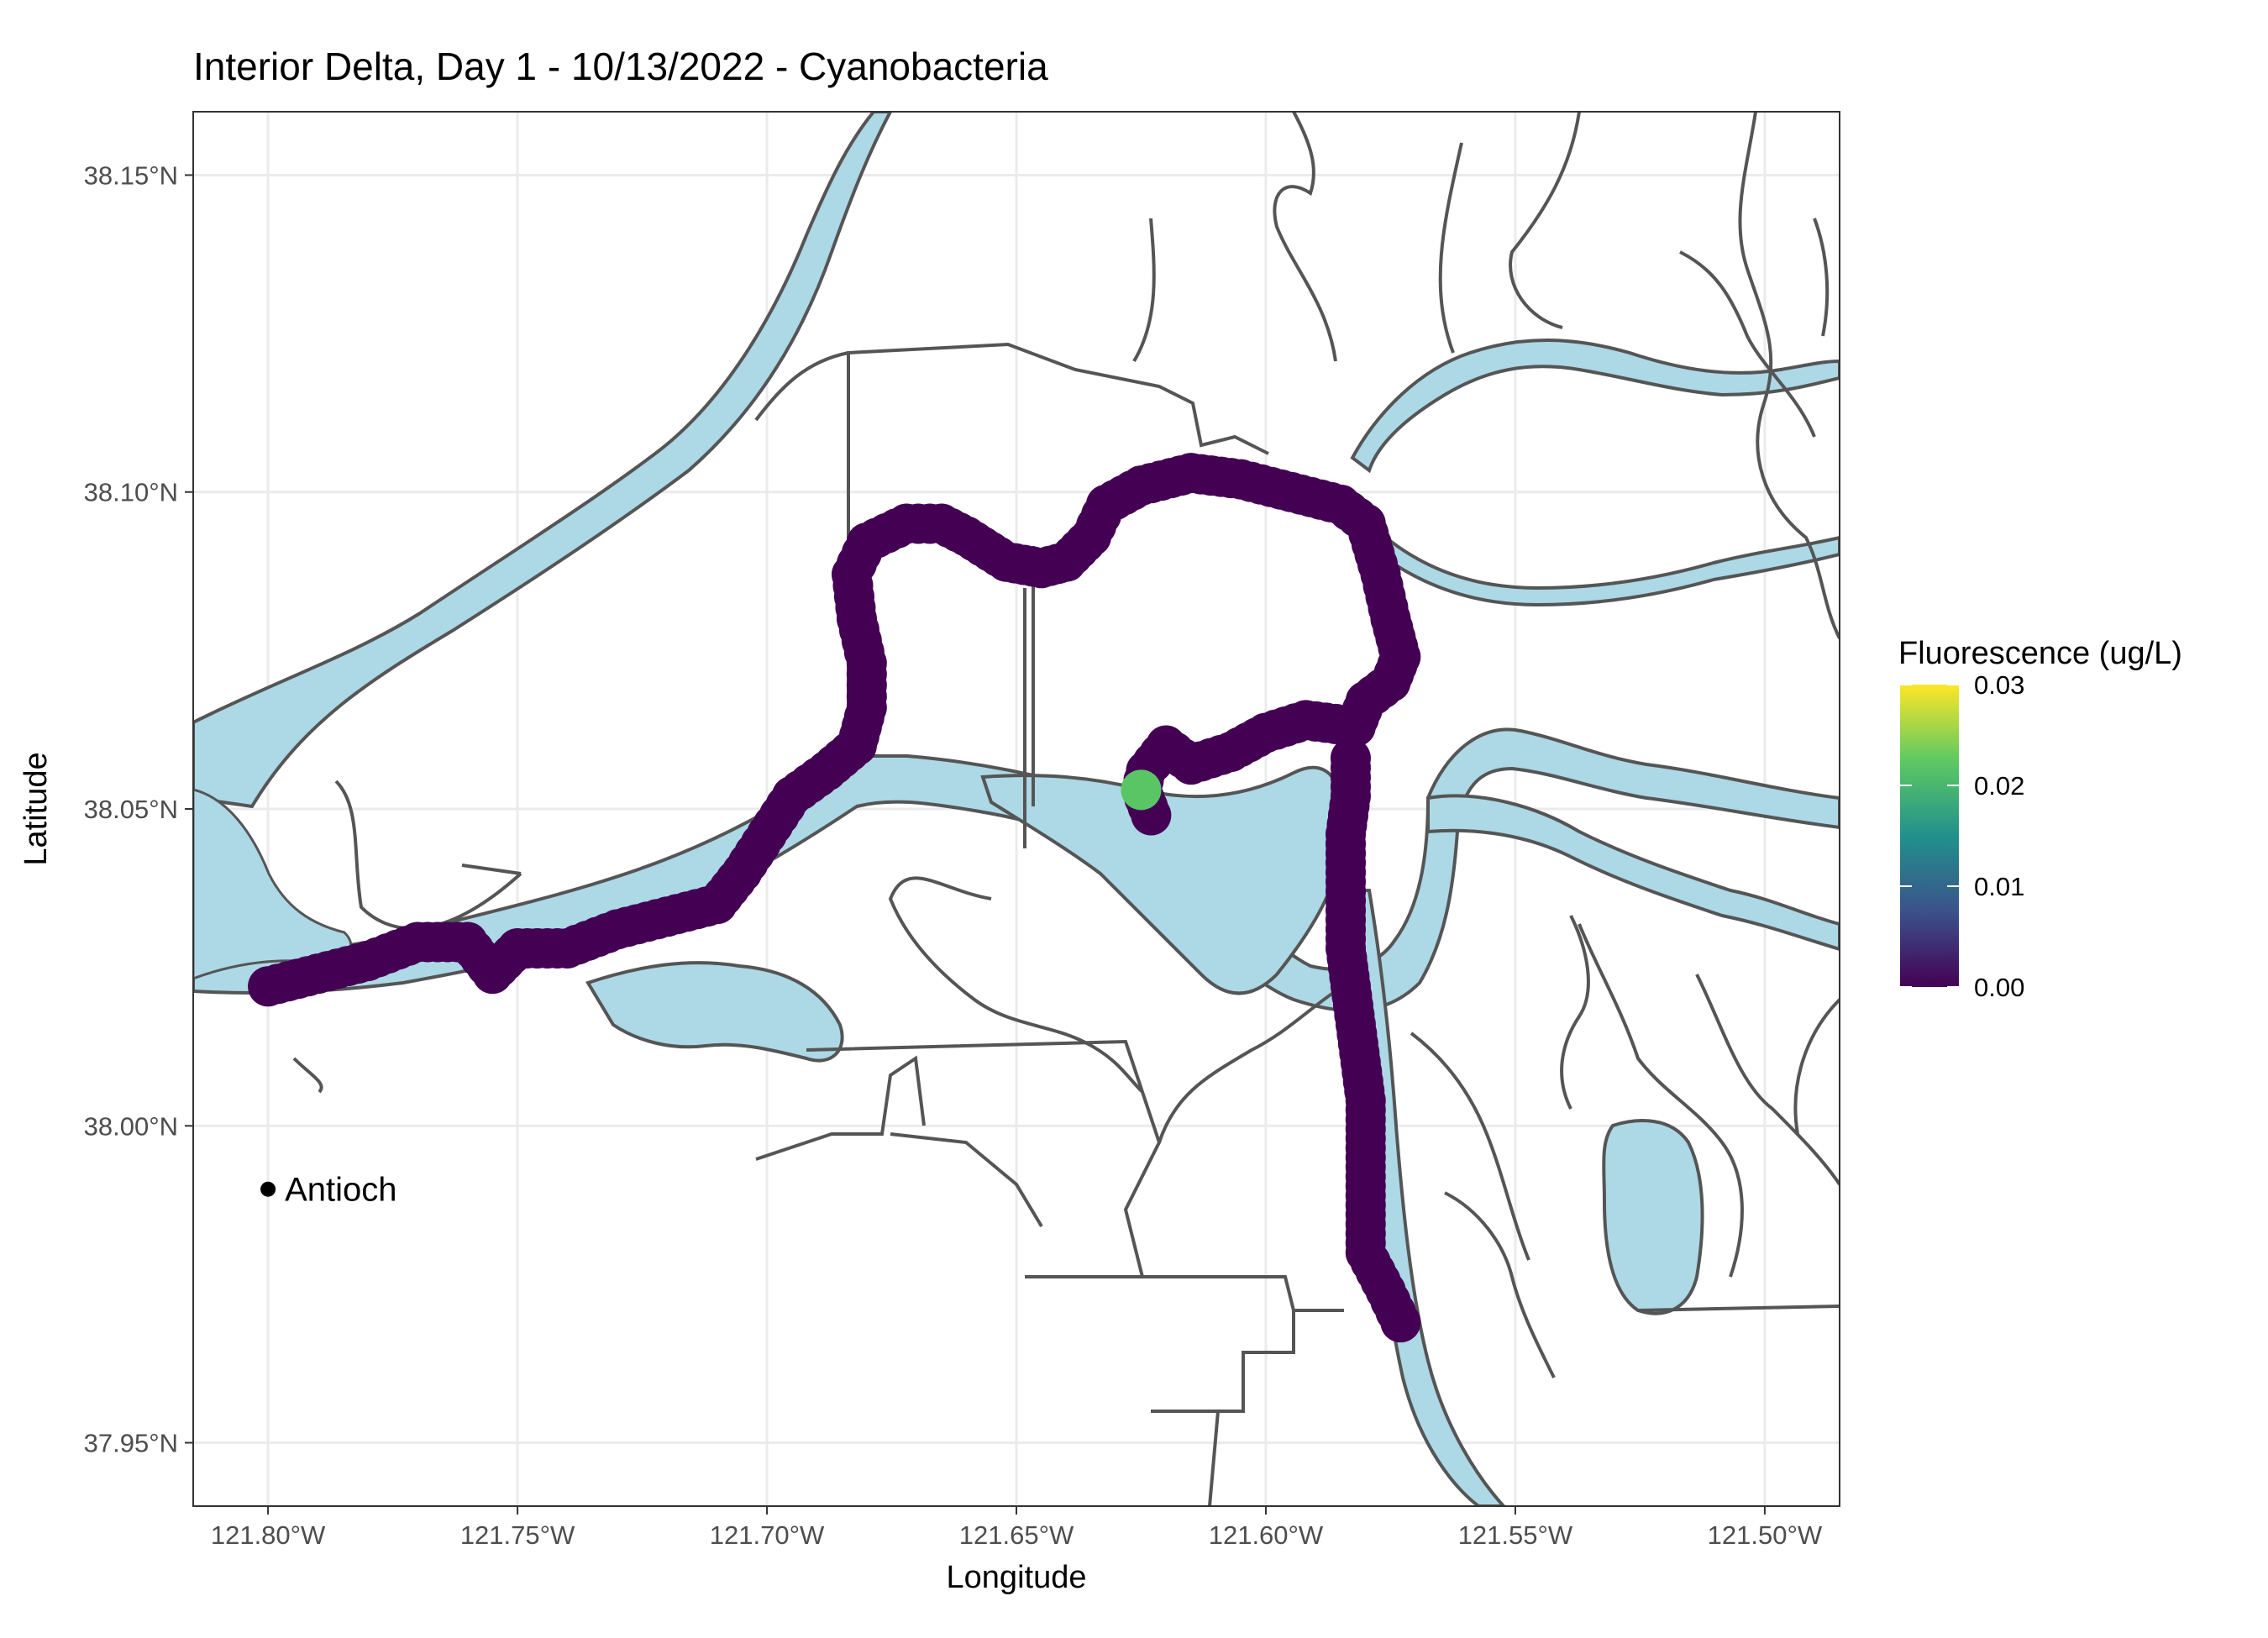 This screenshot has height=1638, width=2268. Describe the element at coordinates (1999, 786) in the screenshot. I see `legend-label: 0.02` at that location.